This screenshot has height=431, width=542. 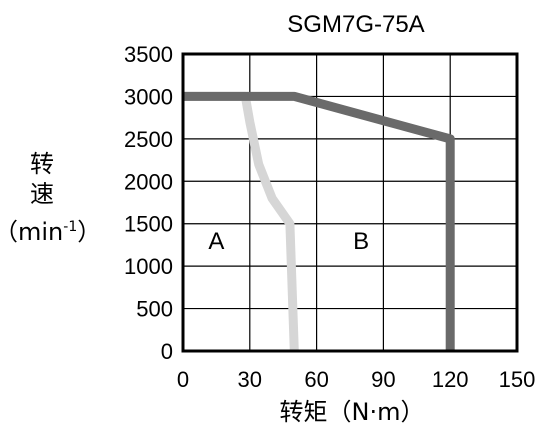 I want to click on y-axis-label-line3: （min-1）, so click(x=50, y=232).